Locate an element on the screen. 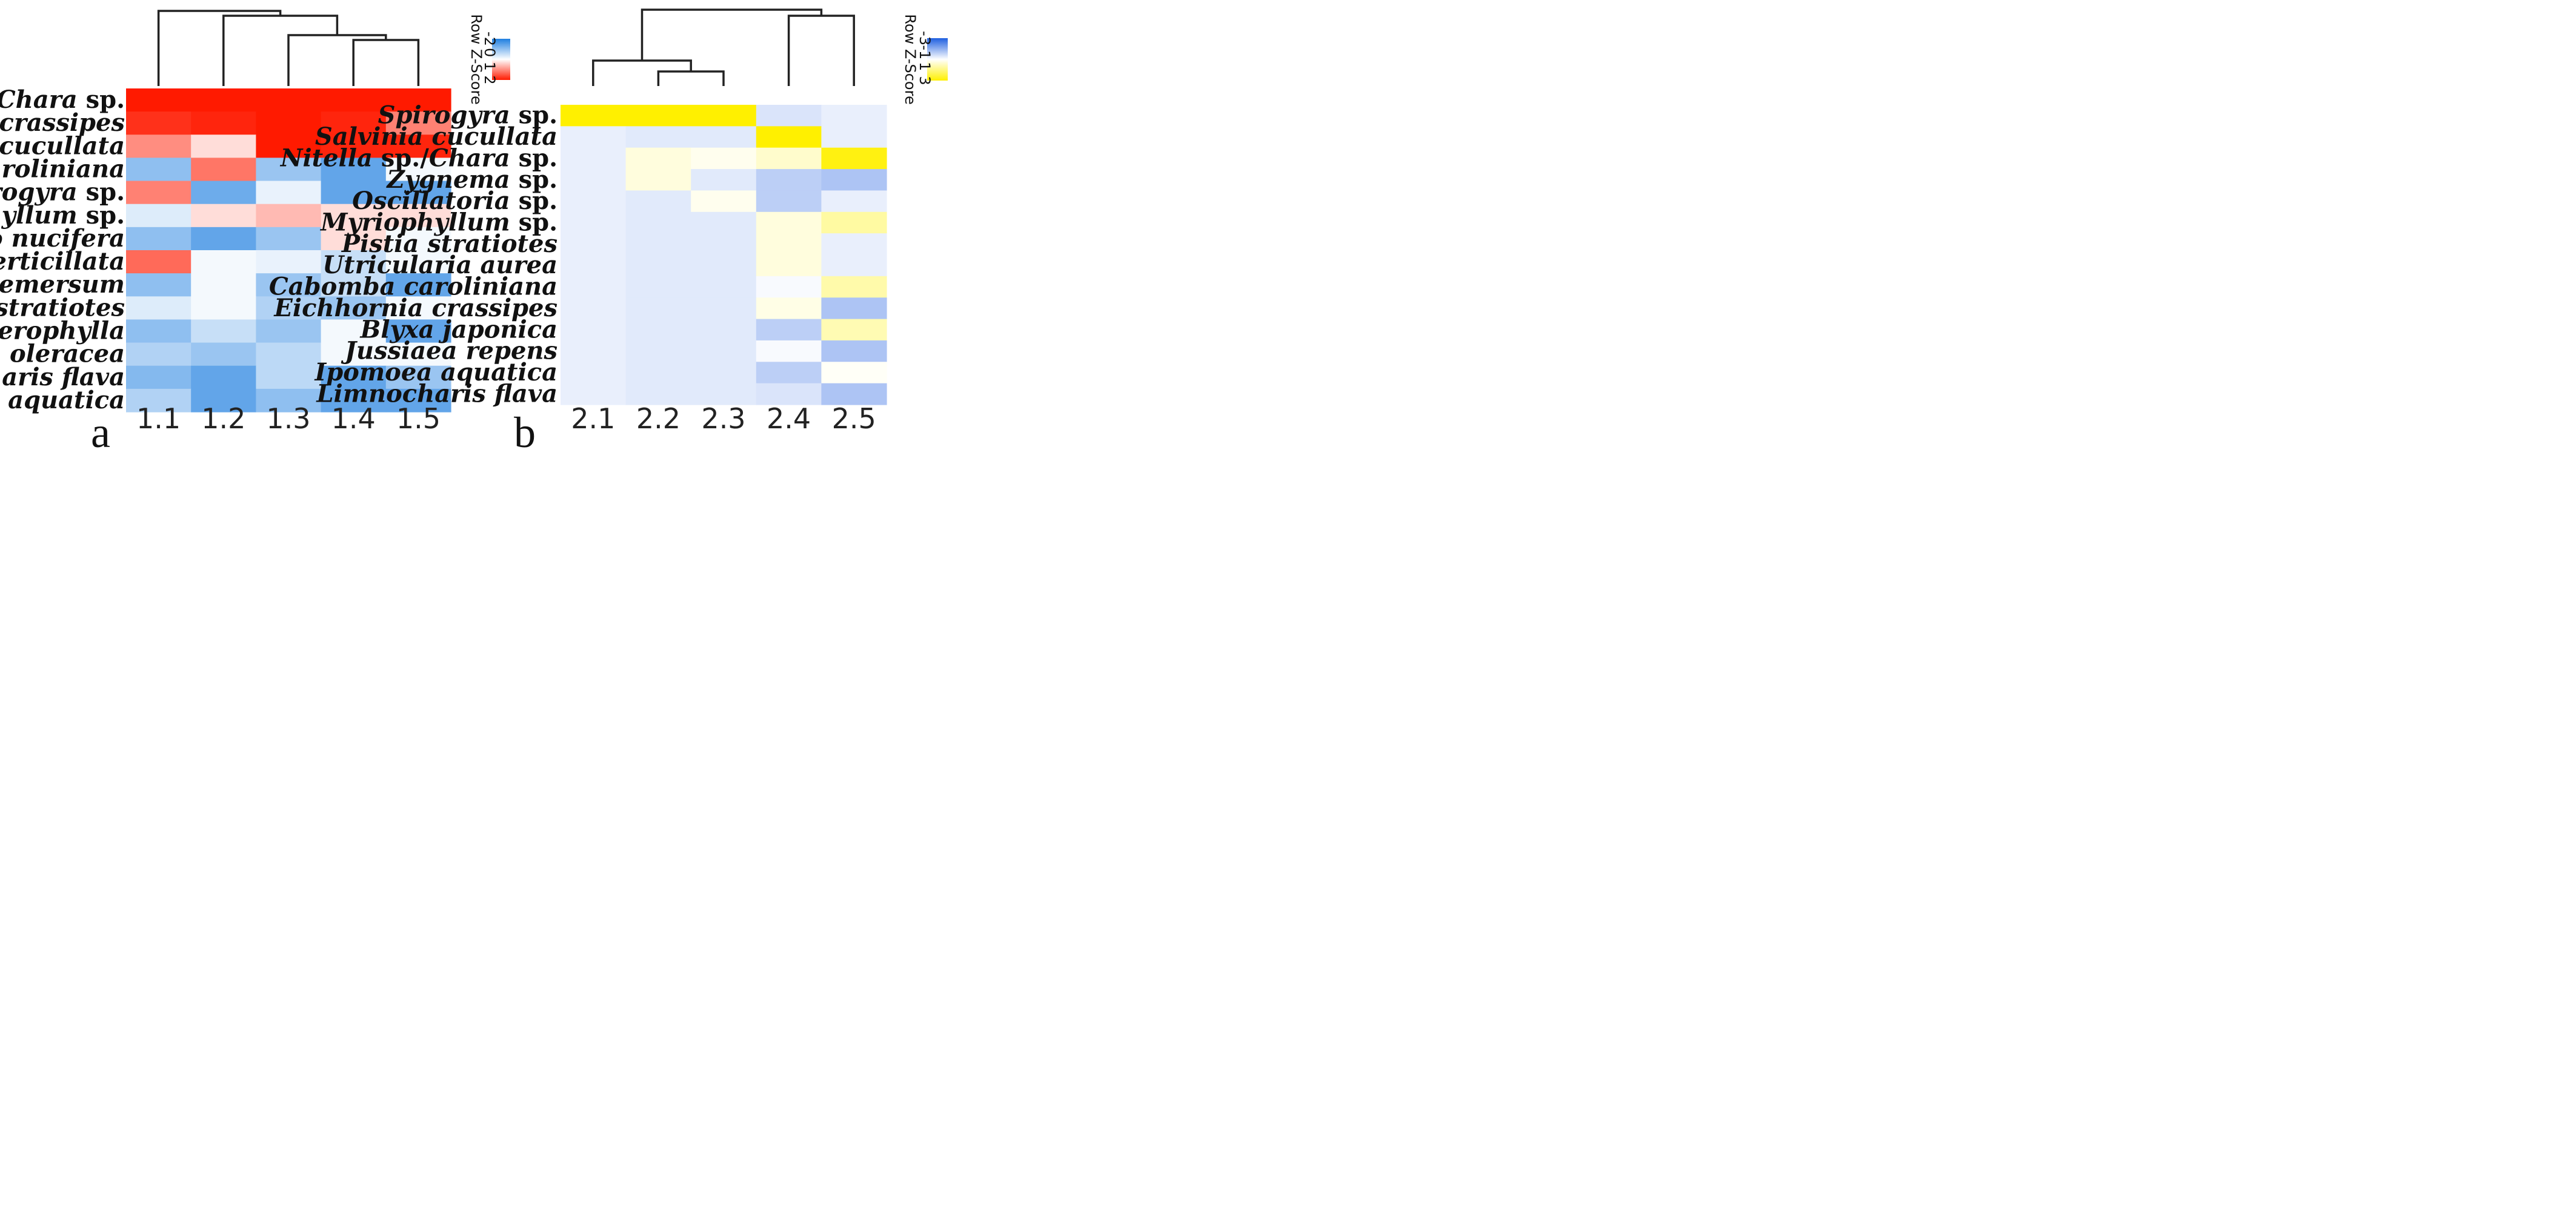 This screenshot has width=2576, height=1214. panel-b-column-dendrogram is located at coordinates (723, 47).